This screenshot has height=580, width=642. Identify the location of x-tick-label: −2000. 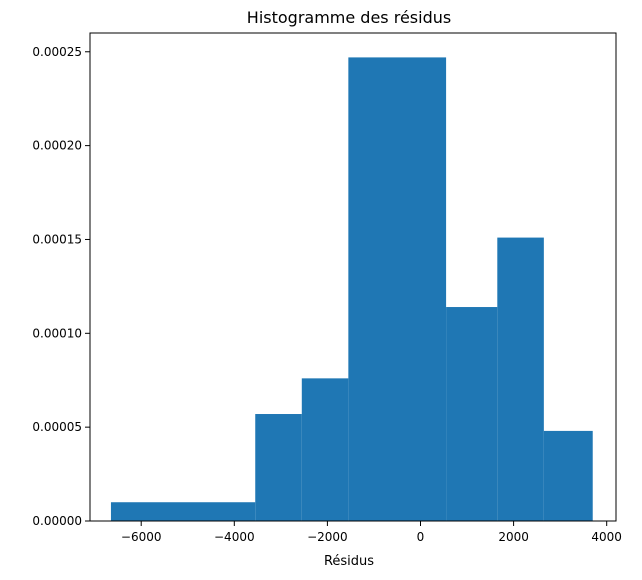
(327, 537).